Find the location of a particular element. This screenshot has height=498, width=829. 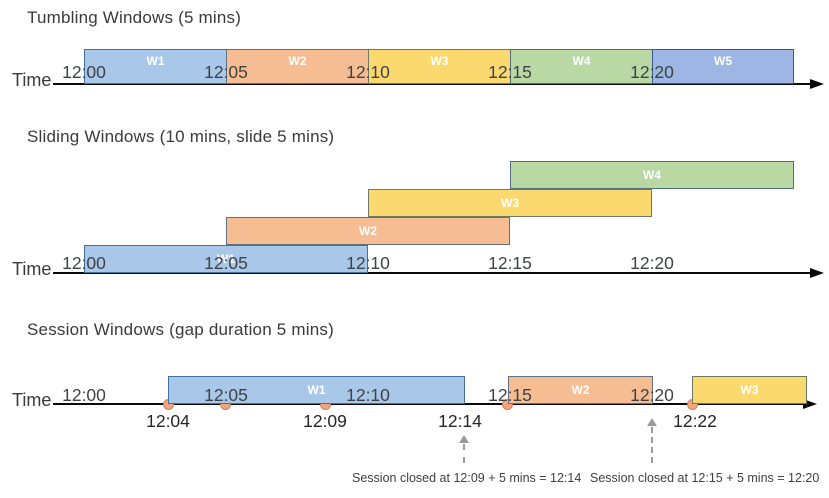

tumbling-window-w1: W1 is located at coordinates (155, 66).